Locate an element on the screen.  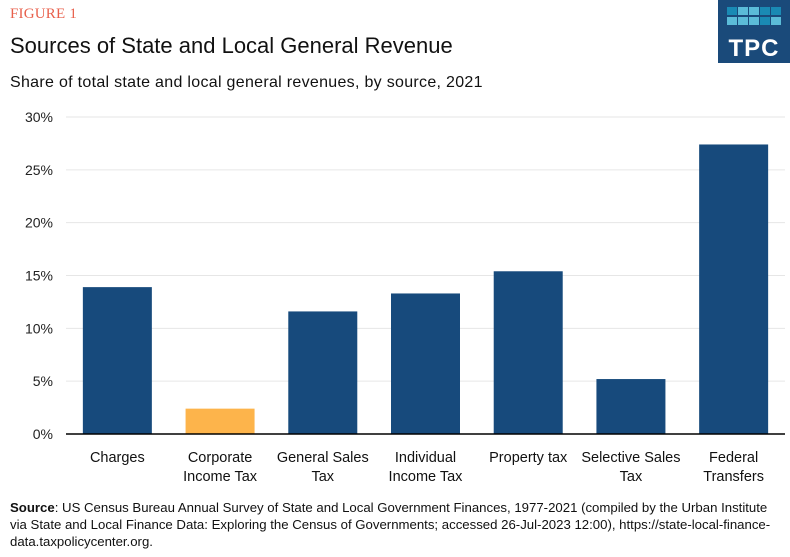
y-tick-label: 15% is located at coordinates (39, 276).